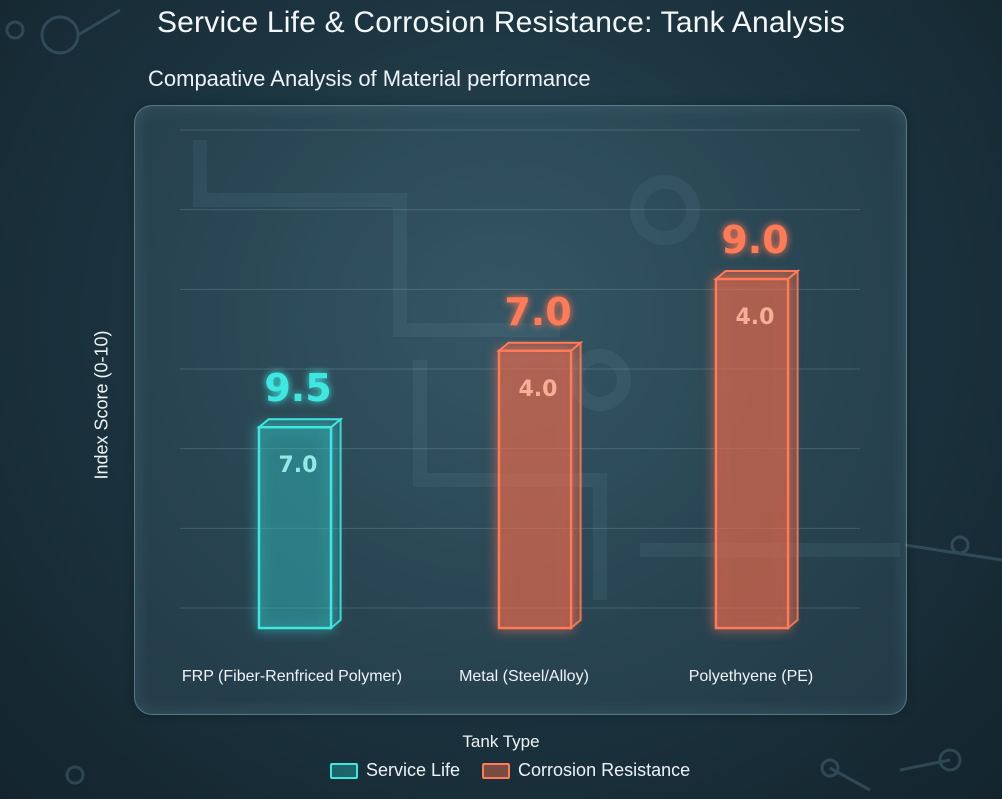  What do you see at coordinates (496, 770) in the screenshot?
I see `legend-swatch-corrosion-resistance` at bounding box center [496, 770].